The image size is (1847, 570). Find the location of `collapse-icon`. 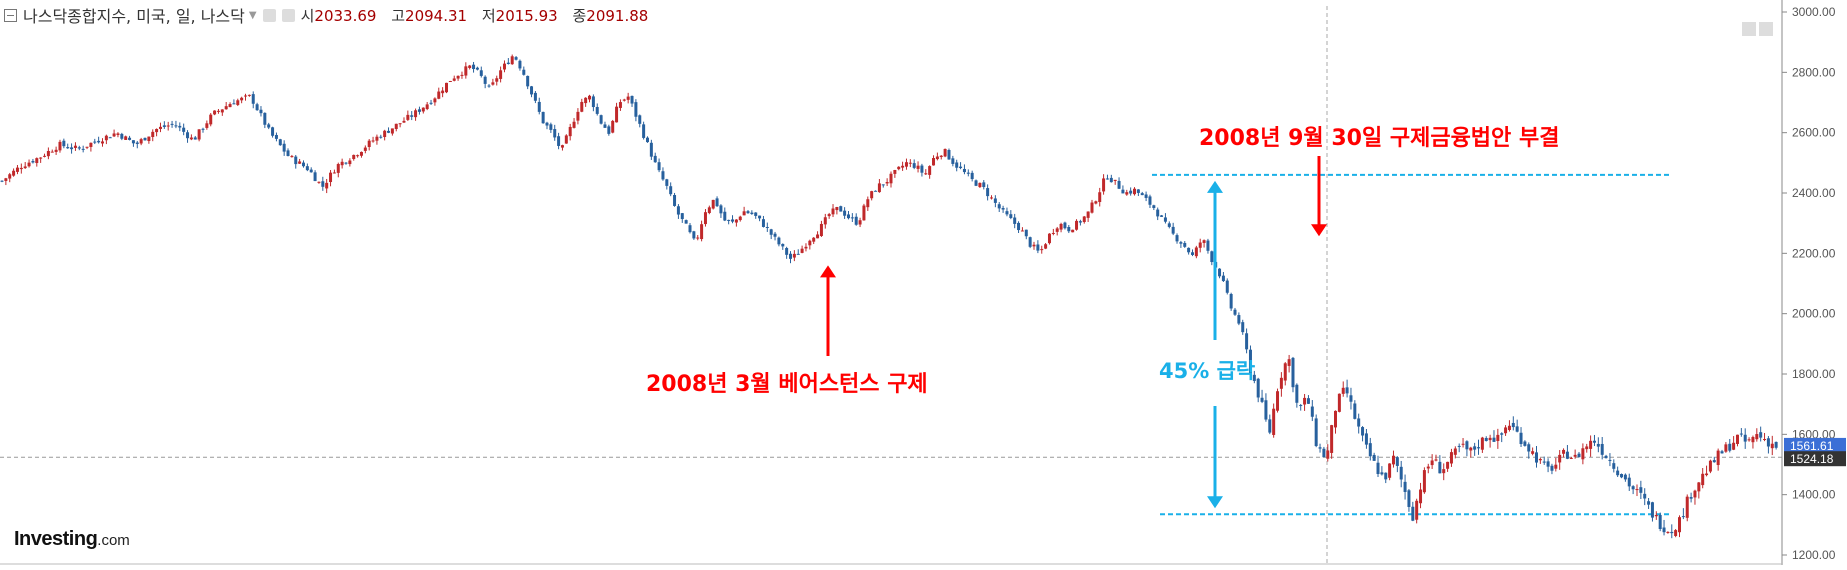

collapse-icon is located at coordinates (10, 15).